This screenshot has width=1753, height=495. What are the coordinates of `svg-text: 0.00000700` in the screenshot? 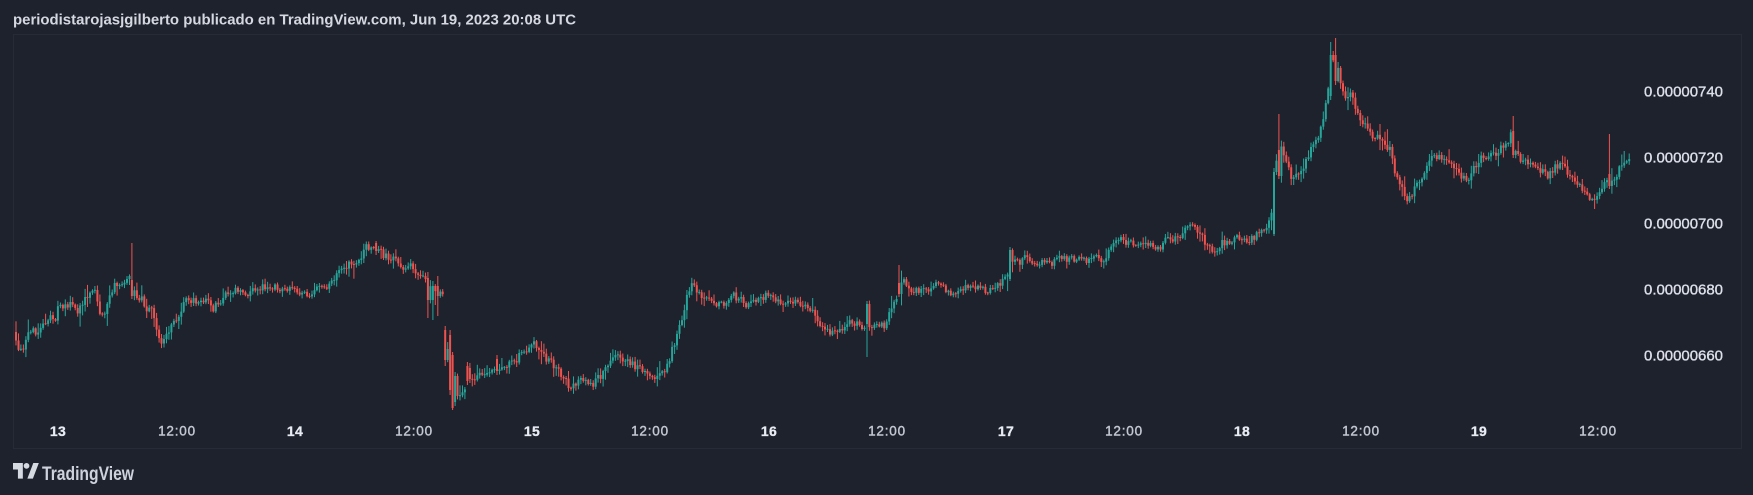 It's located at (1683, 225).